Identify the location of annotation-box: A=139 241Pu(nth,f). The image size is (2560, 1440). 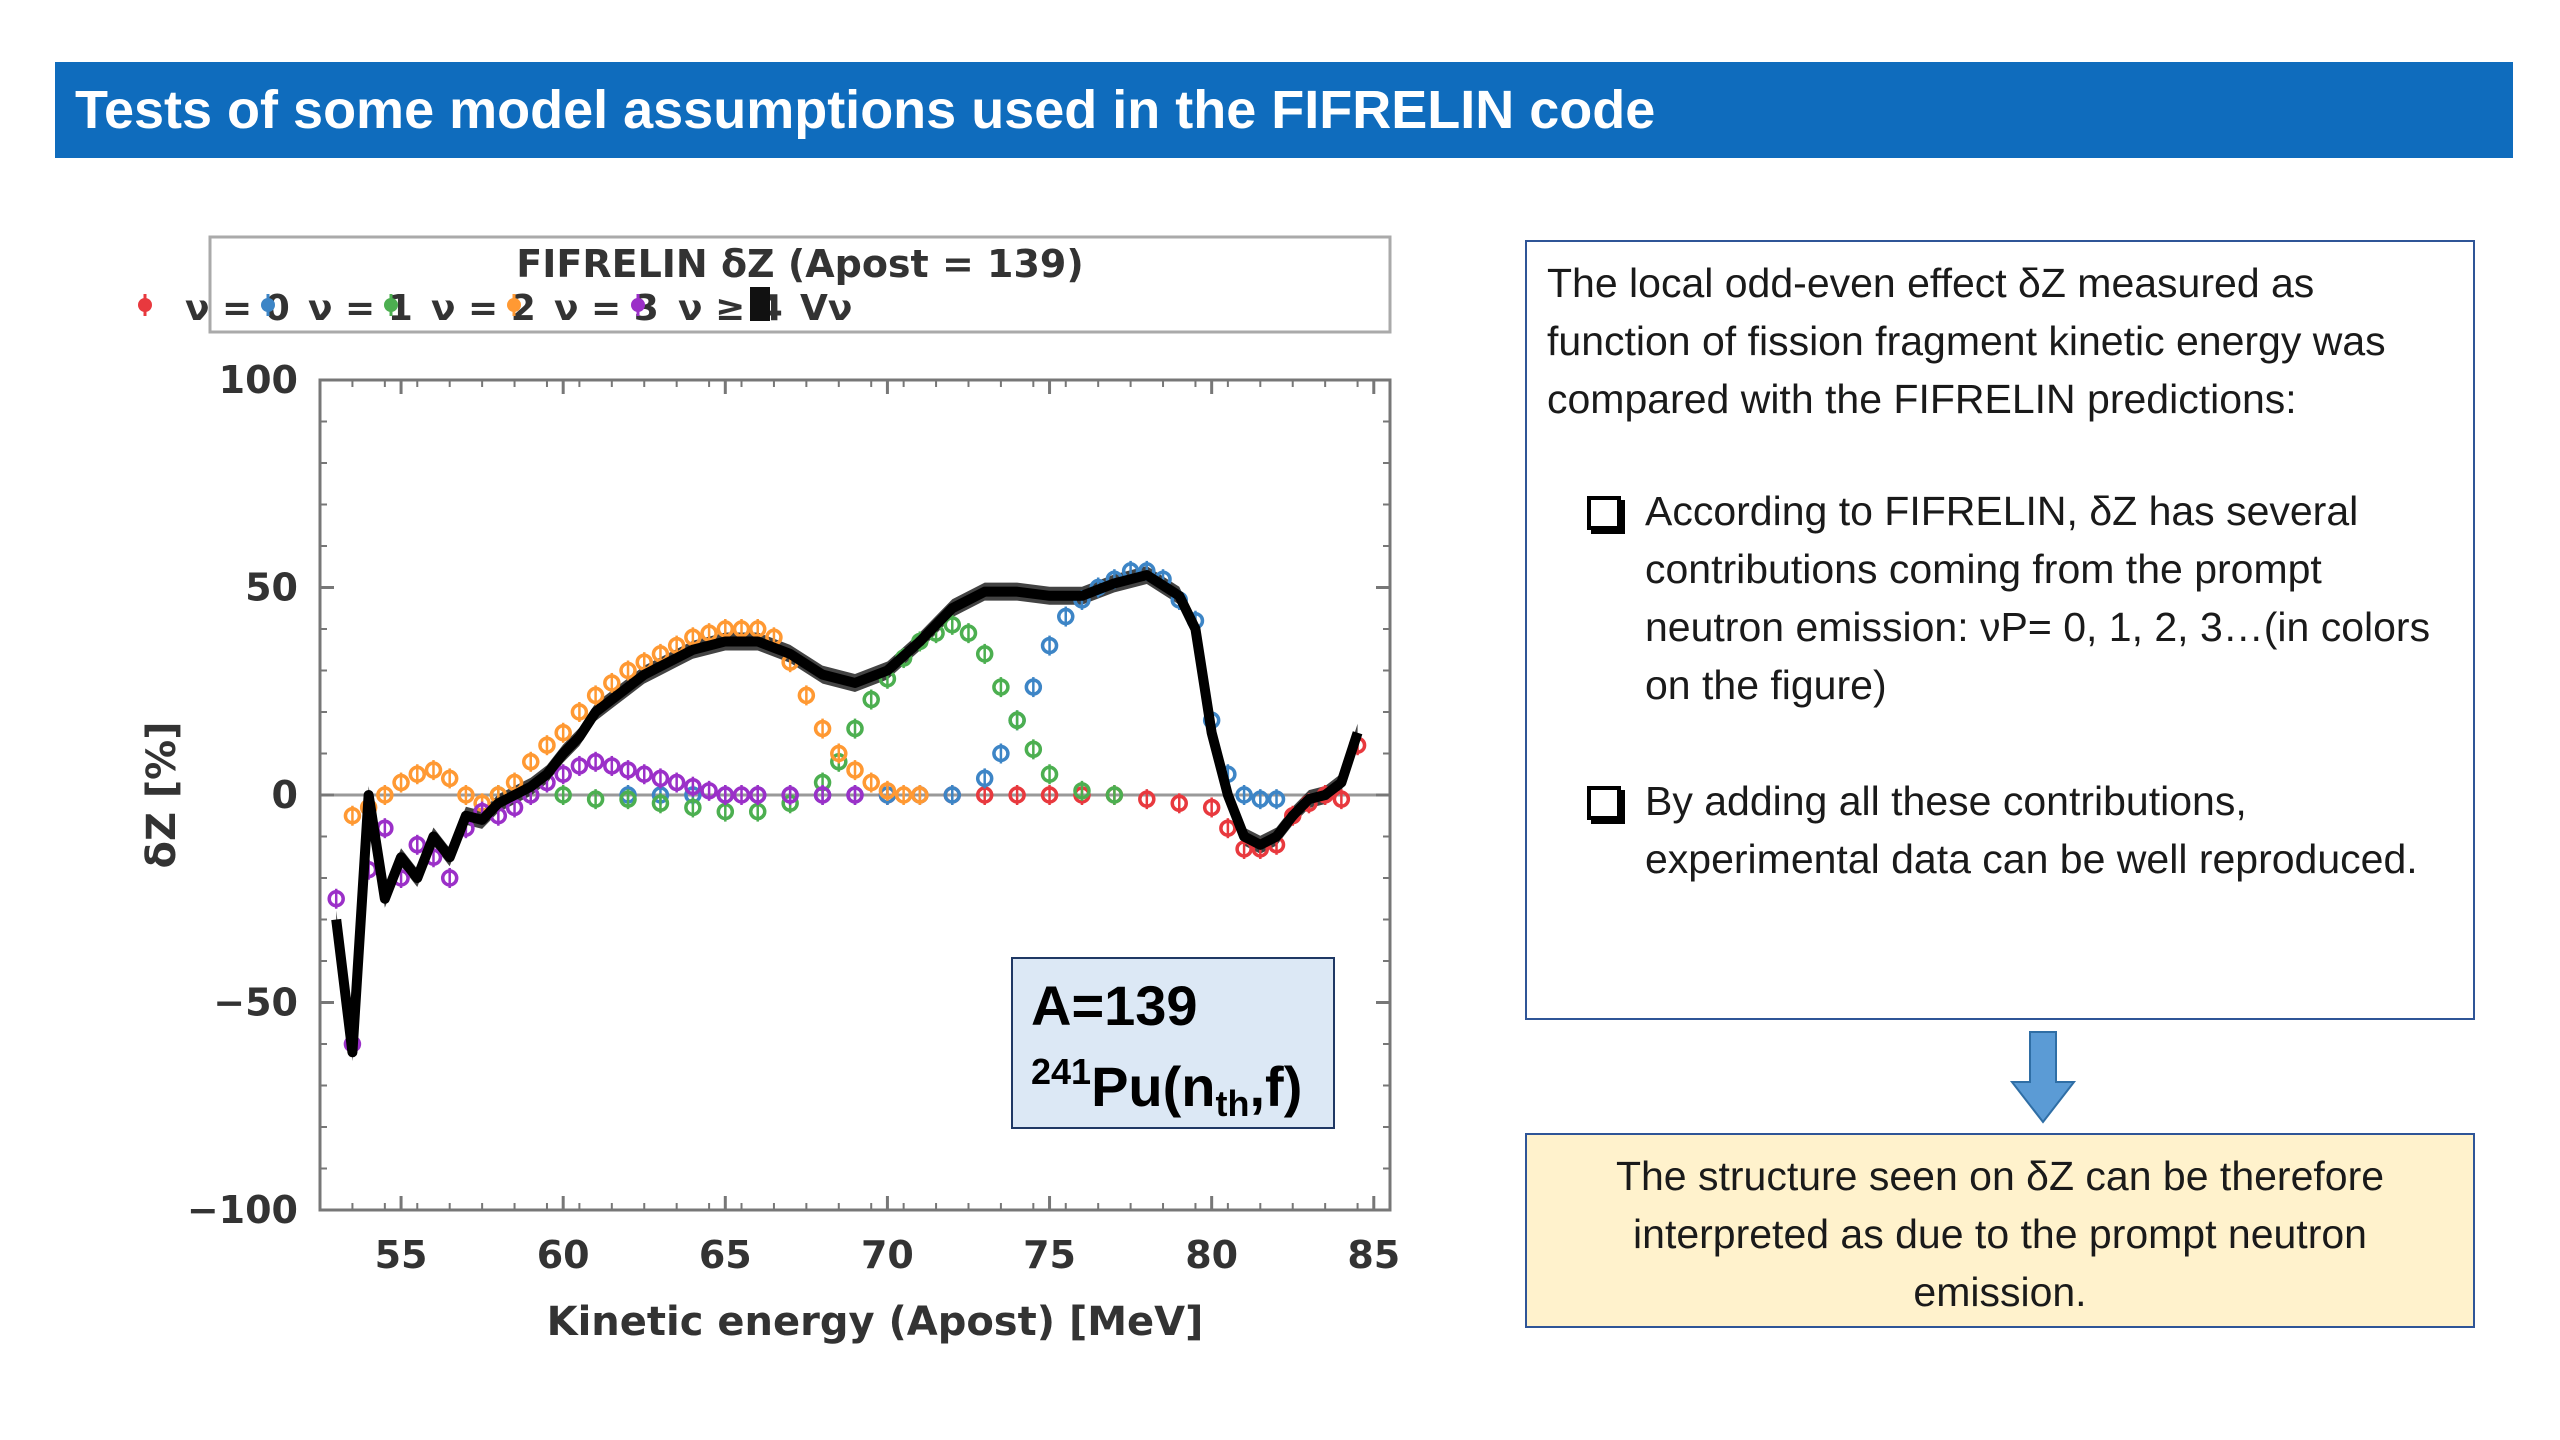
(1173, 1043).